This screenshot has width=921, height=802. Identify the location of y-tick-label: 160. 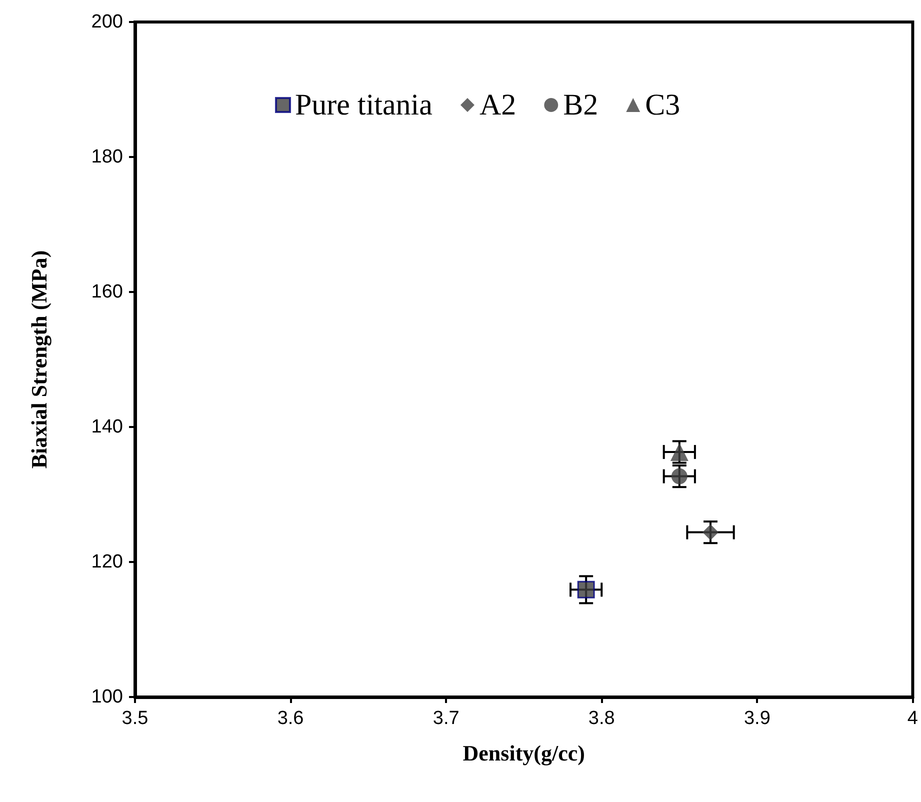
(107, 292).